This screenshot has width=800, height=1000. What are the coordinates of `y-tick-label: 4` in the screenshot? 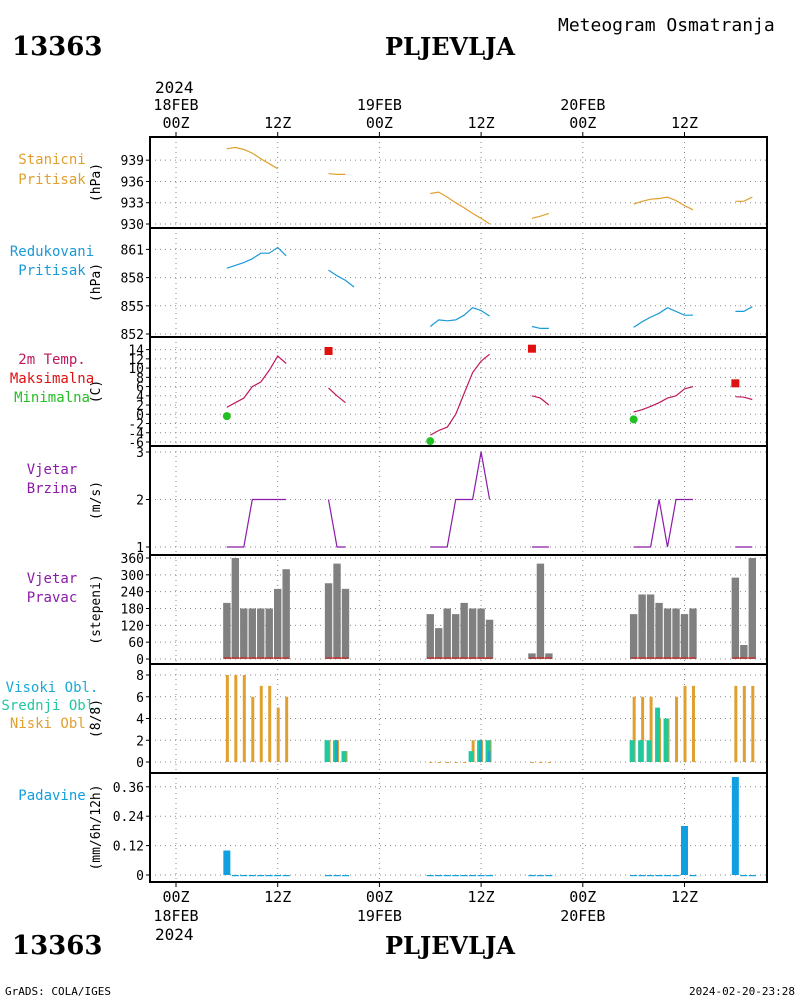 It's located at (140, 397).